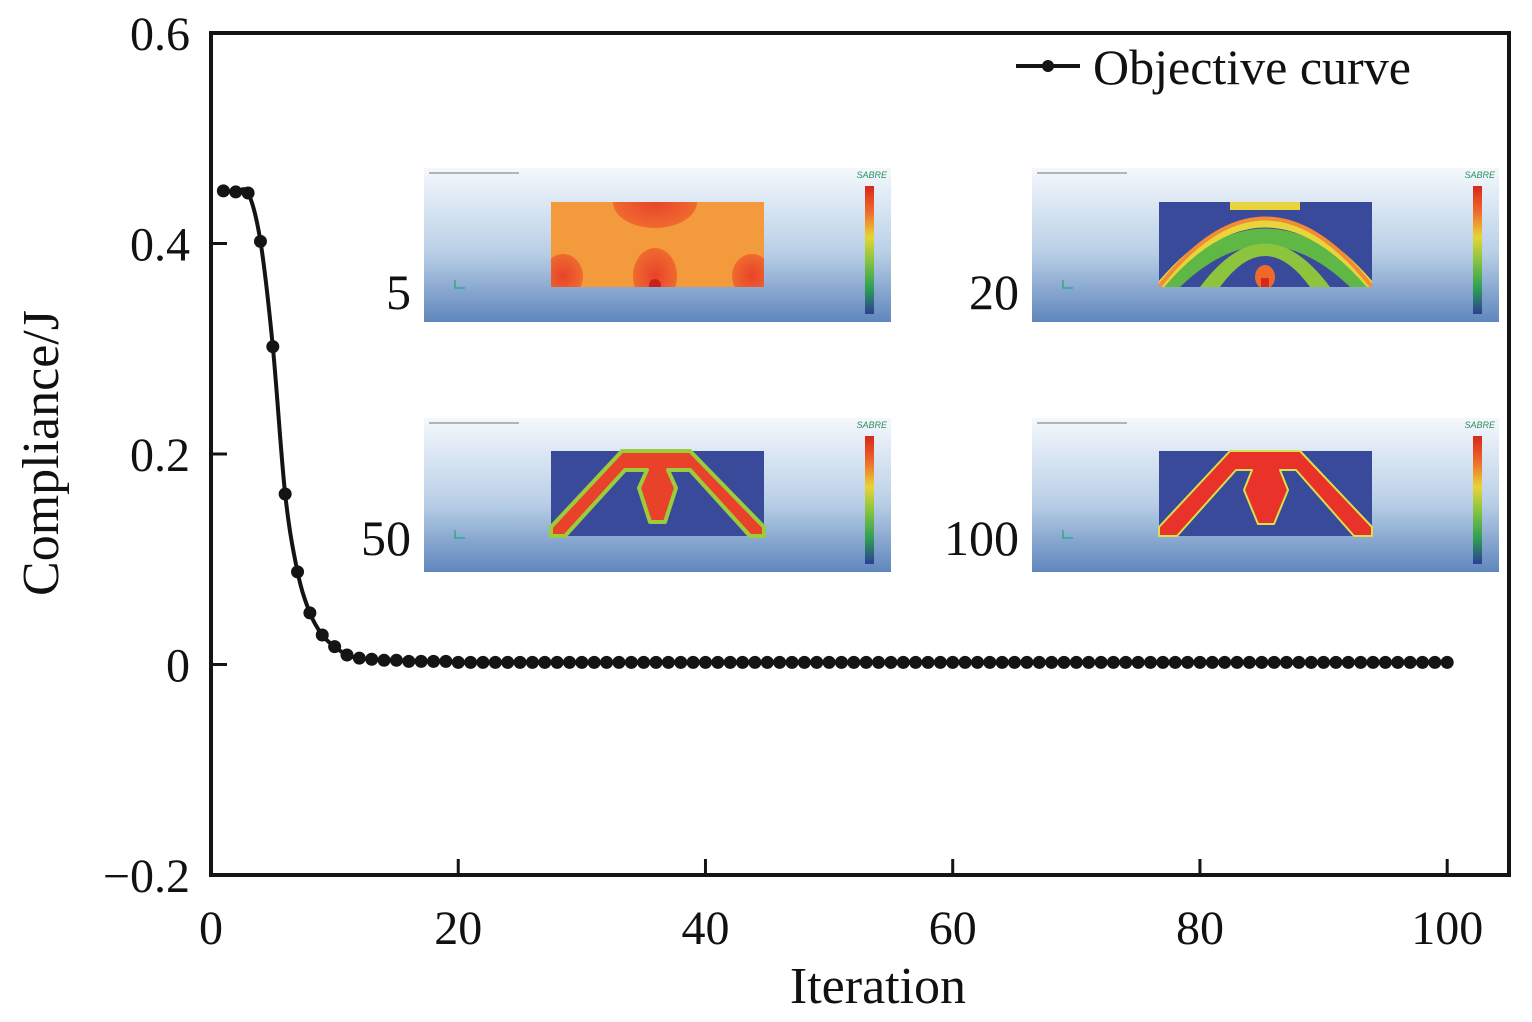  I want to click on y-tick-label: 0.4, so click(160, 245).